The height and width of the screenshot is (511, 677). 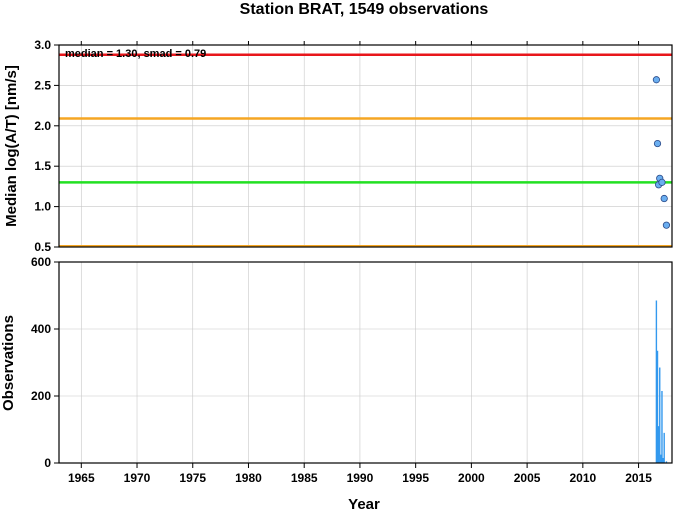 What do you see at coordinates (42, 126) in the screenshot?
I see `top-y-tick-label: 2.0` at bounding box center [42, 126].